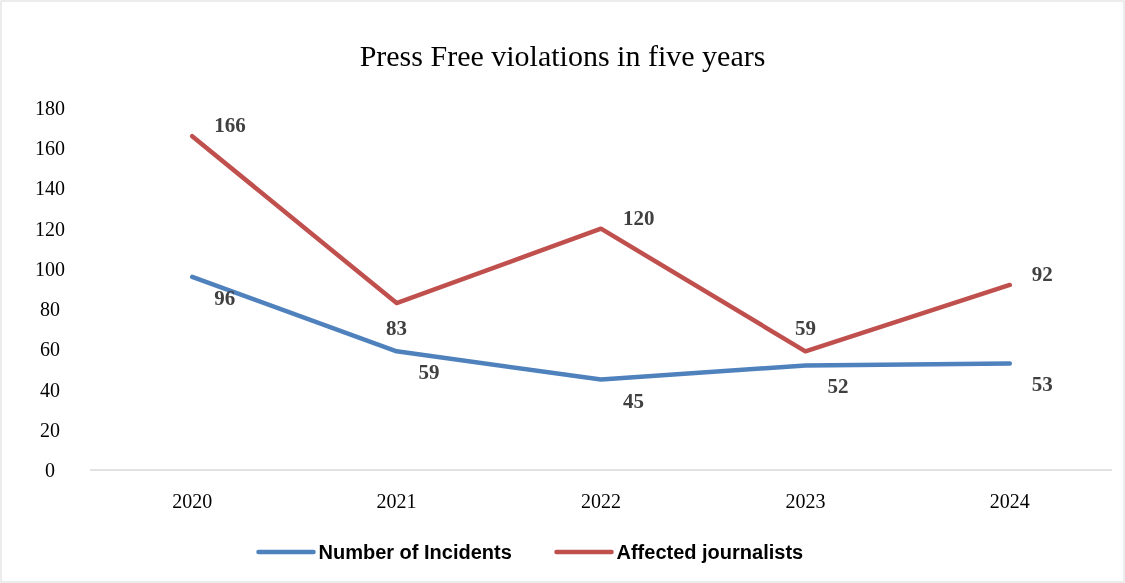 The height and width of the screenshot is (583, 1125). What do you see at coordinates (50, 188) in the screenshot?
I see `y-tick-label: 140` at bounding box center [50, 188].